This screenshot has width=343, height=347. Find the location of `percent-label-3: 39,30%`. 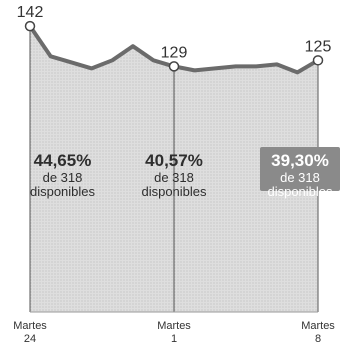

percent-label-3: 39,30% is located at coordinates (300, 160).